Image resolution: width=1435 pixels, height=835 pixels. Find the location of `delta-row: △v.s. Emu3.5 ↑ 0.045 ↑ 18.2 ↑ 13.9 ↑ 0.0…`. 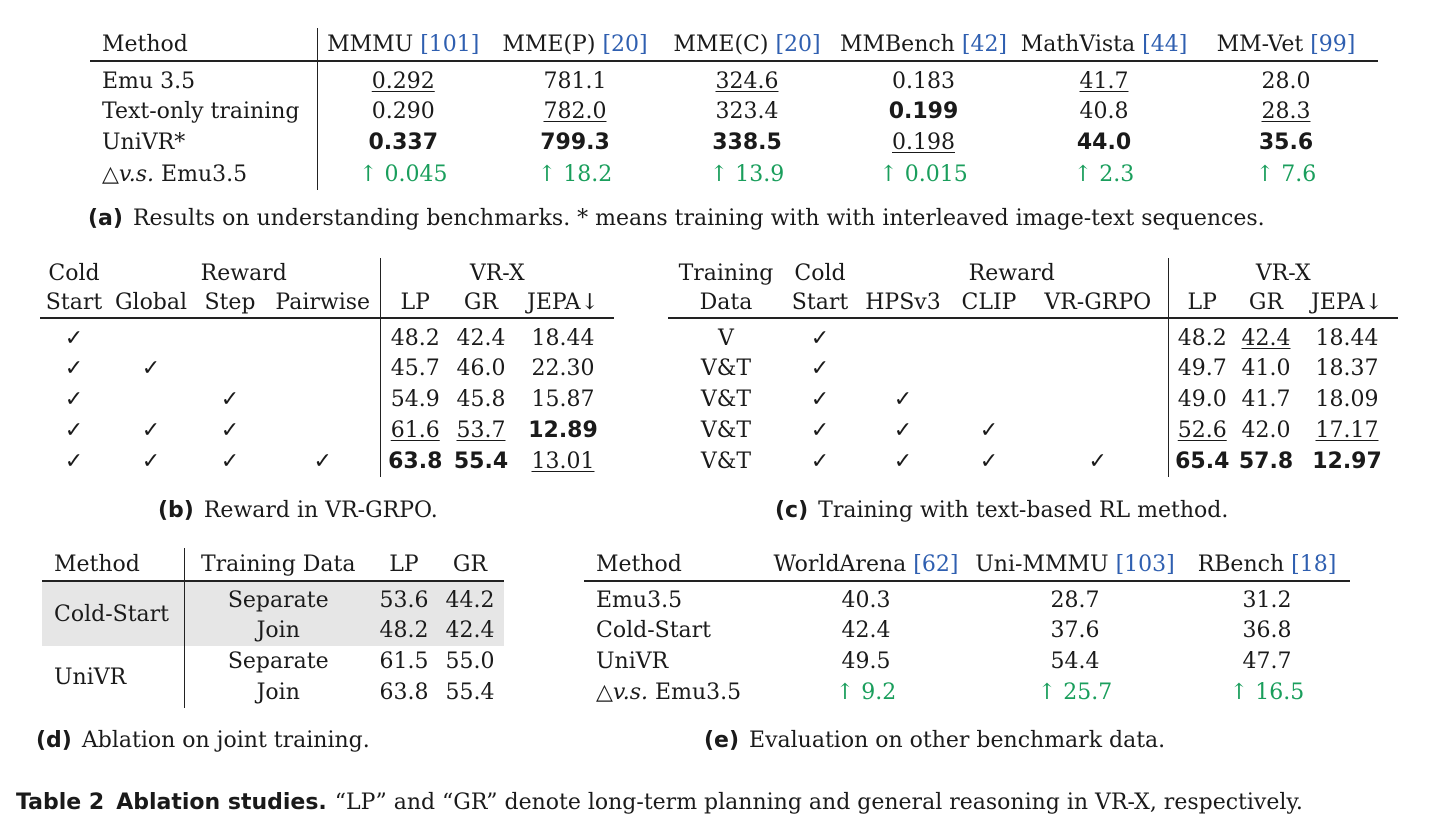

delta-row: △v.s. Emu3.5 ↑ 0.045 ↑ 18.2 ↑ 13.9 ↑ 0.0… is located at coordinates (734, 174).